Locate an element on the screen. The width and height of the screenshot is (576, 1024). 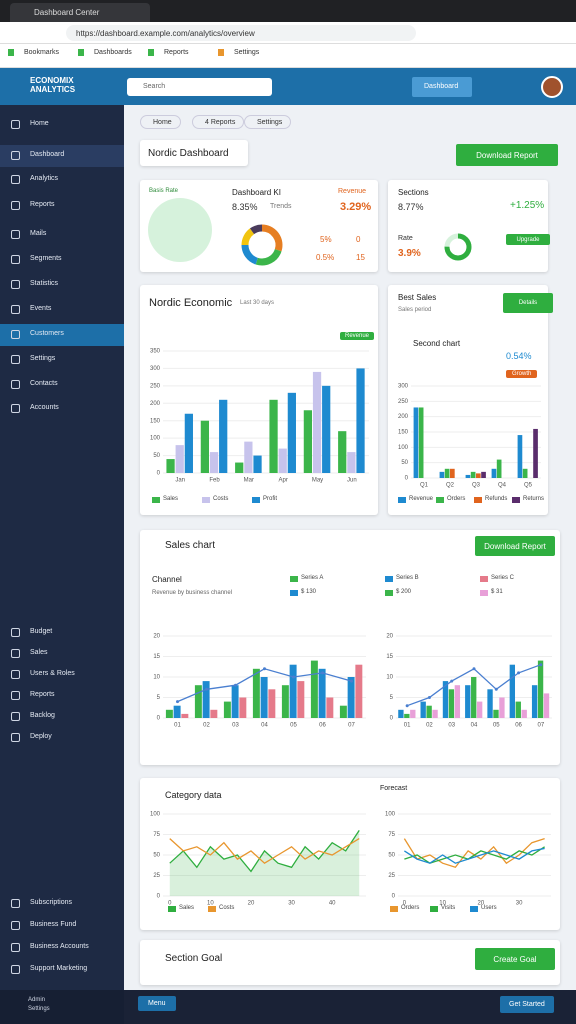
sidebar-item: Dashboard is located at coordinates (47, 154).